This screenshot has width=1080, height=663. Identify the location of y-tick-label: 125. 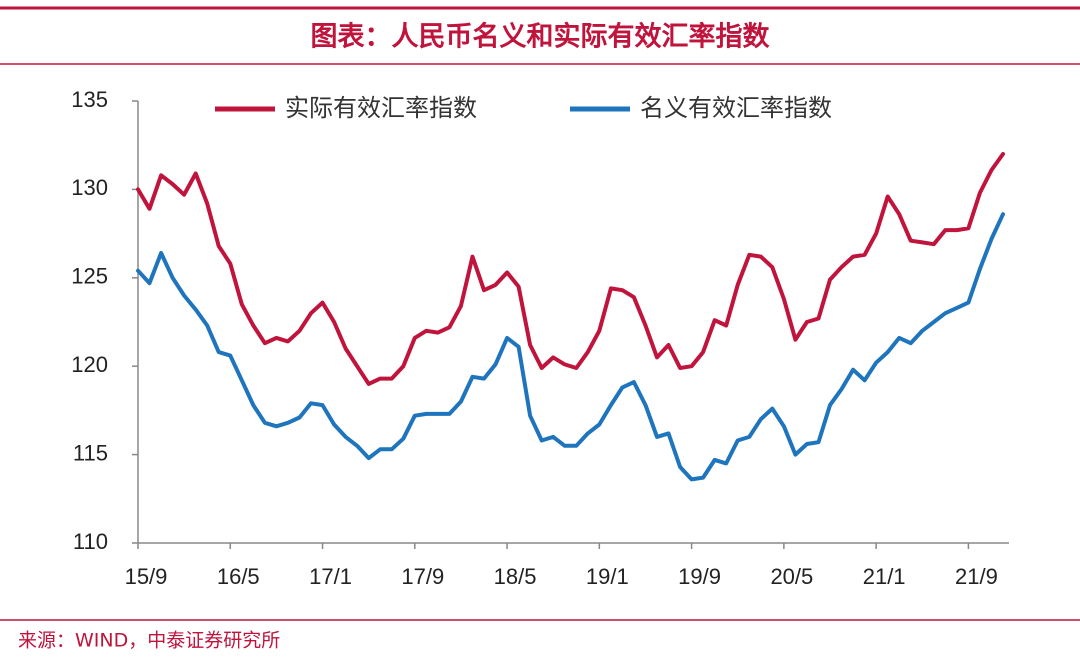
(89, 276).